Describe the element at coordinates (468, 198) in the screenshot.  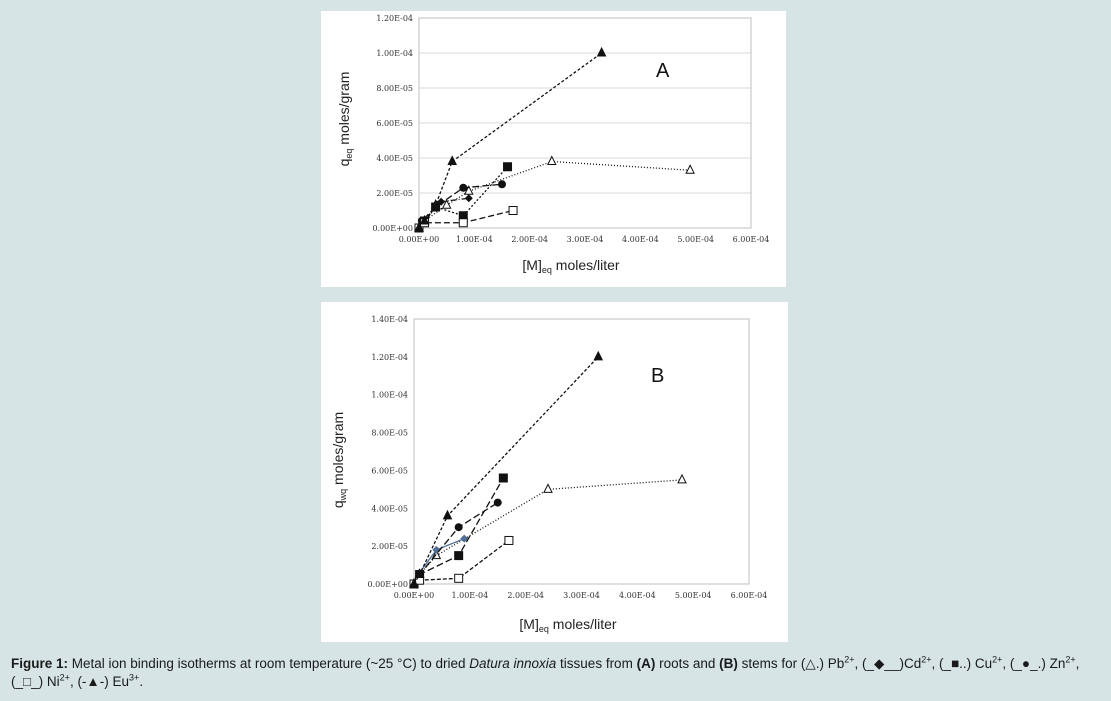
I see `chart-a-diamond-marker` at that location.